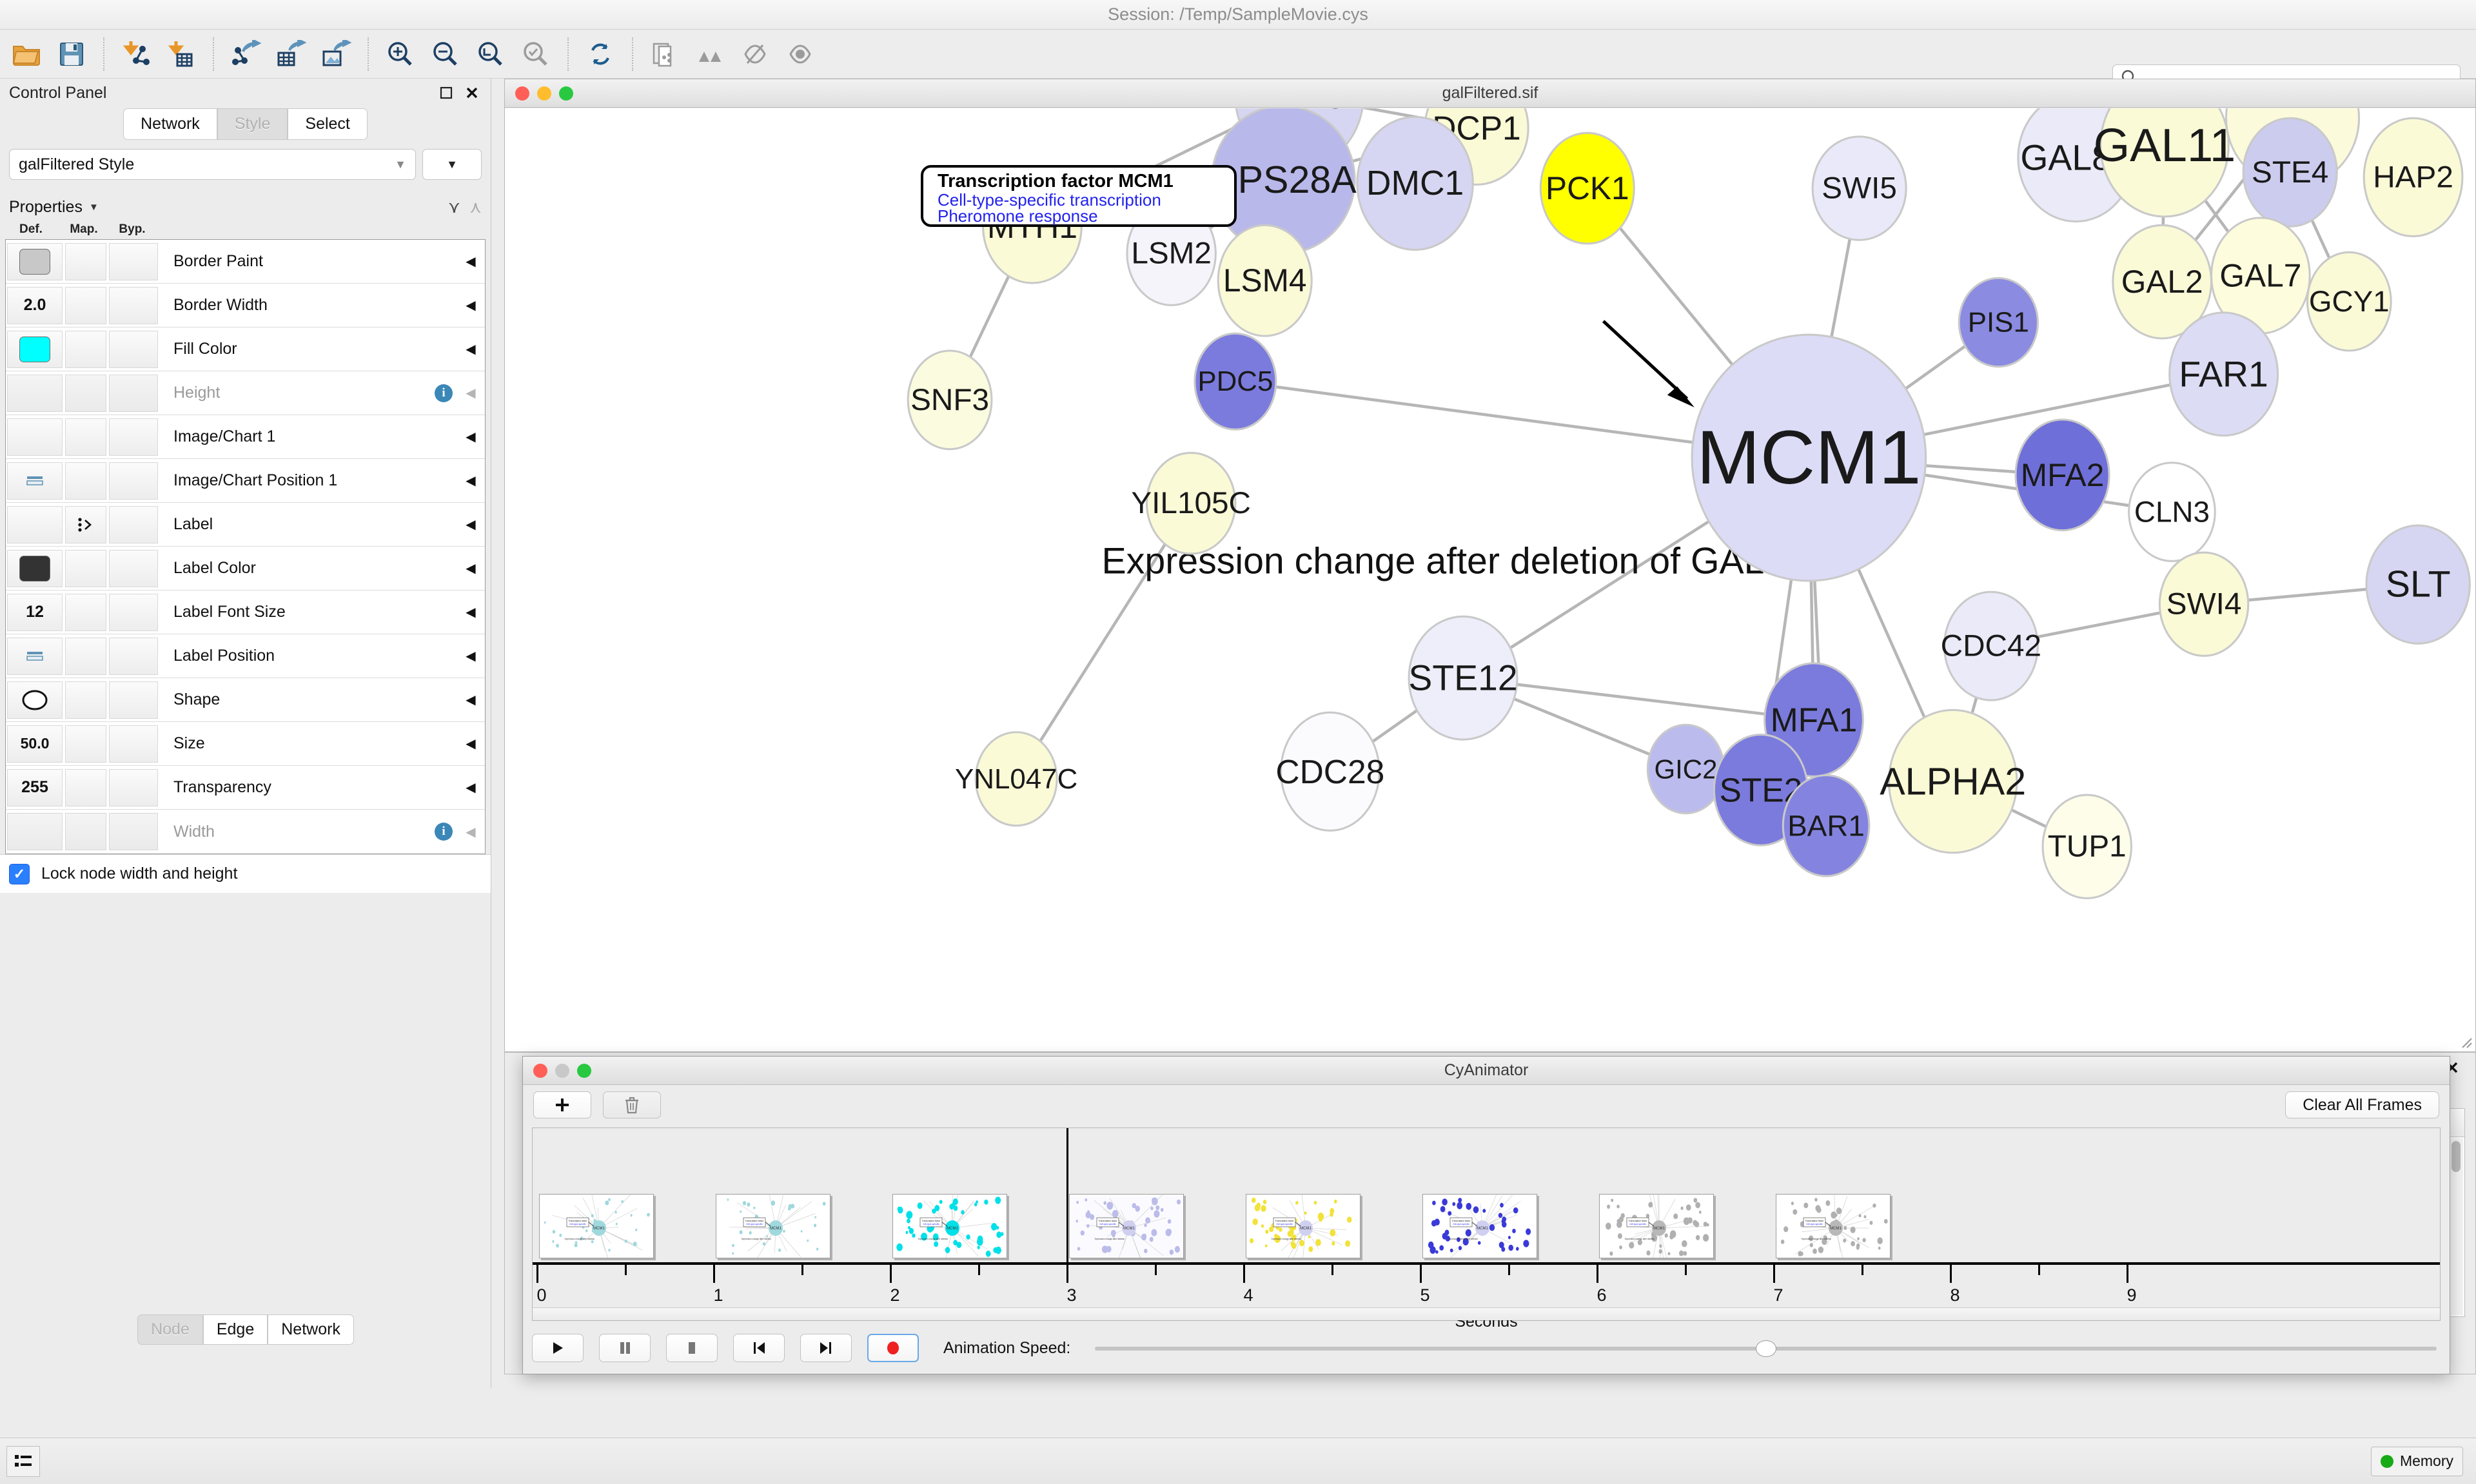  Describe the element at coordinates (632, 1104) in the screenshot. I see `delete-frame-button` at that location.